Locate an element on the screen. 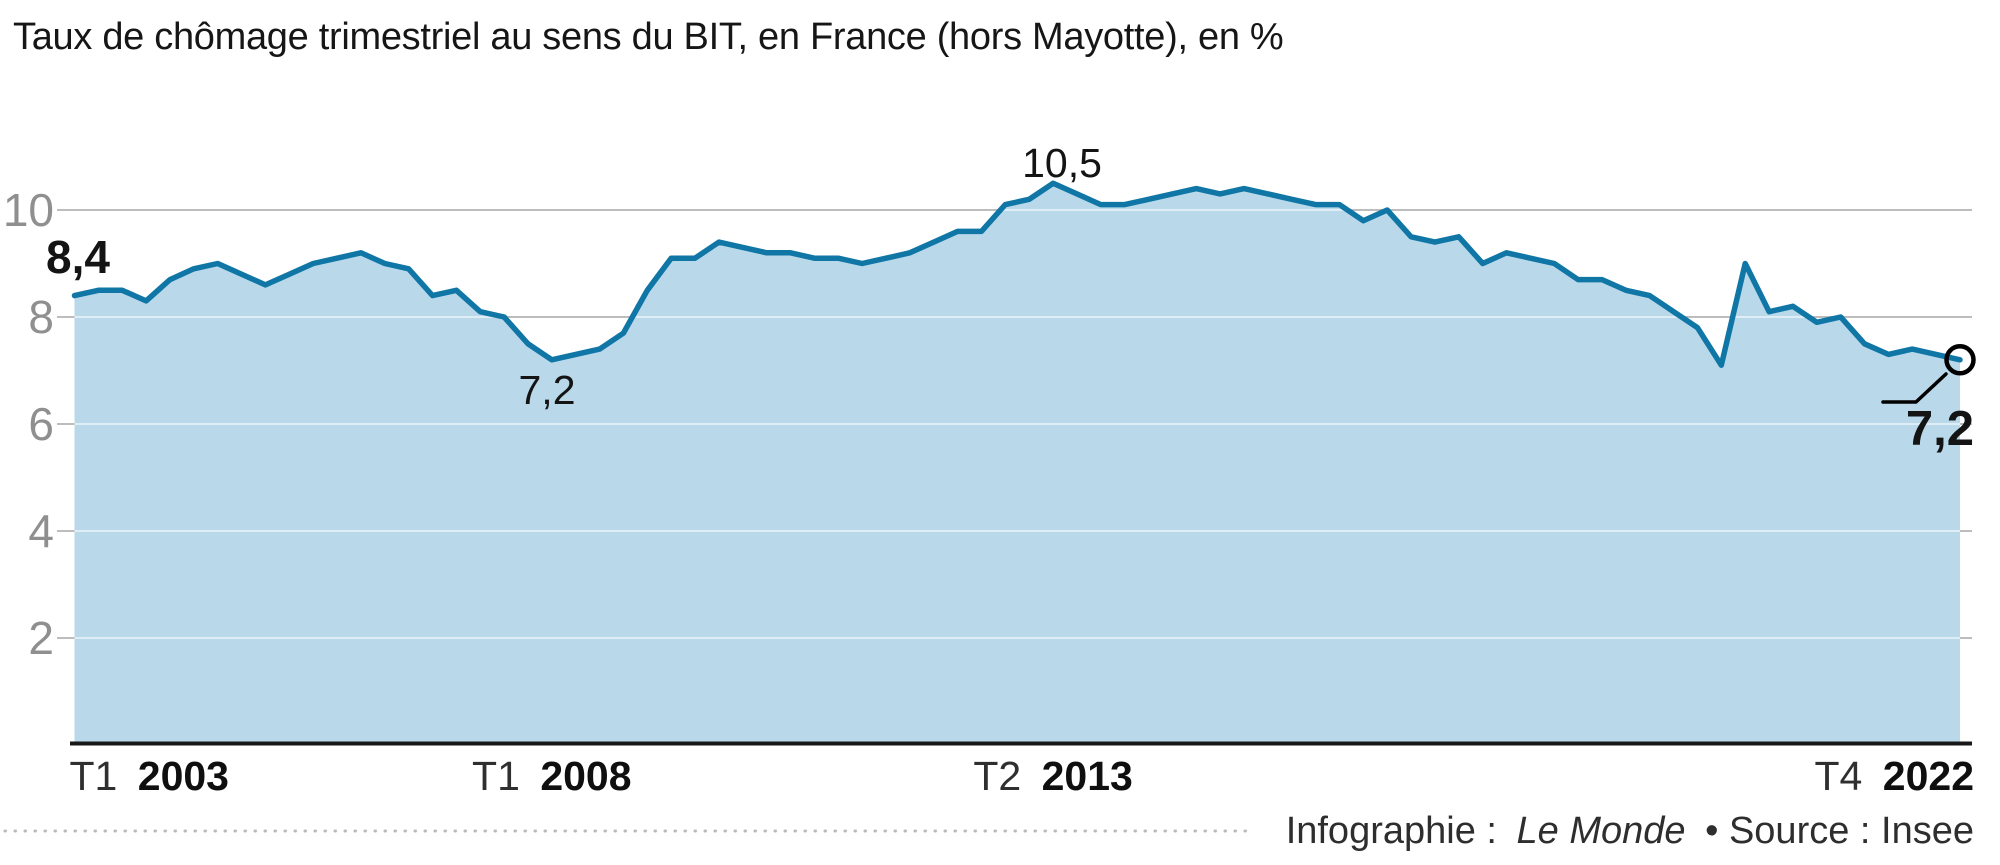 The height and width of the screenshot is (865, 2000). annotation-latest-value: 7,2 is located at coordinates (1940, 429).